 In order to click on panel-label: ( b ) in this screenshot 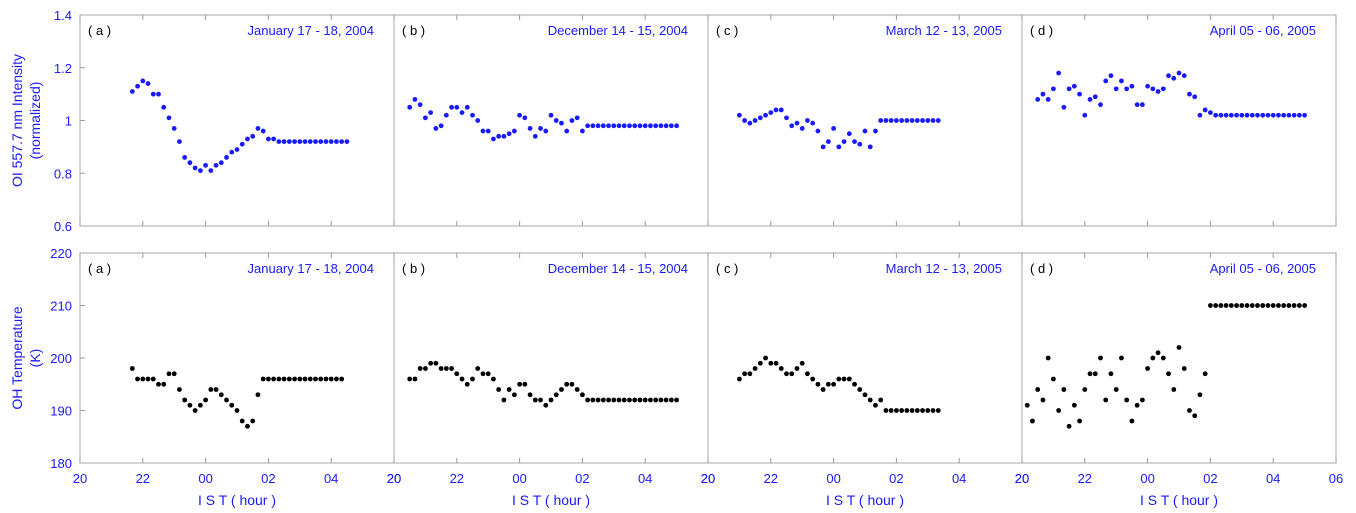, I will do `click(413, 268)`.